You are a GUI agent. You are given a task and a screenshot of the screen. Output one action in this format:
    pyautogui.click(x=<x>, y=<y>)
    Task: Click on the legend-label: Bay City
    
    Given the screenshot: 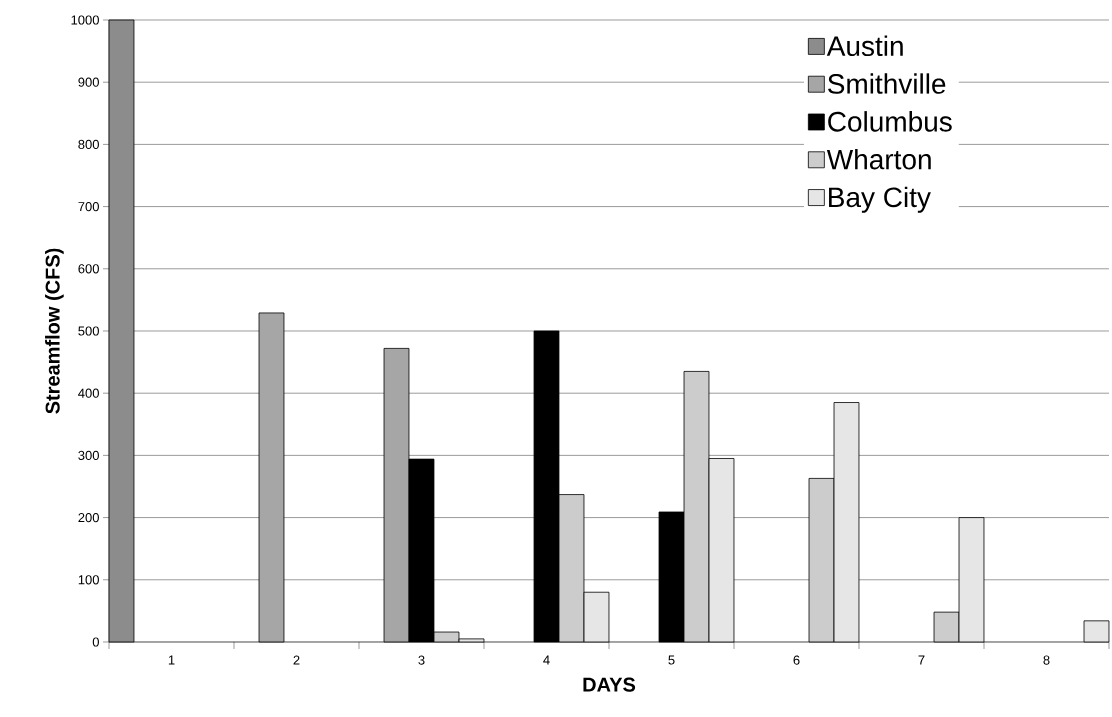 What is the action you would take?
    pyautogui.click(x=880, y=199)
    